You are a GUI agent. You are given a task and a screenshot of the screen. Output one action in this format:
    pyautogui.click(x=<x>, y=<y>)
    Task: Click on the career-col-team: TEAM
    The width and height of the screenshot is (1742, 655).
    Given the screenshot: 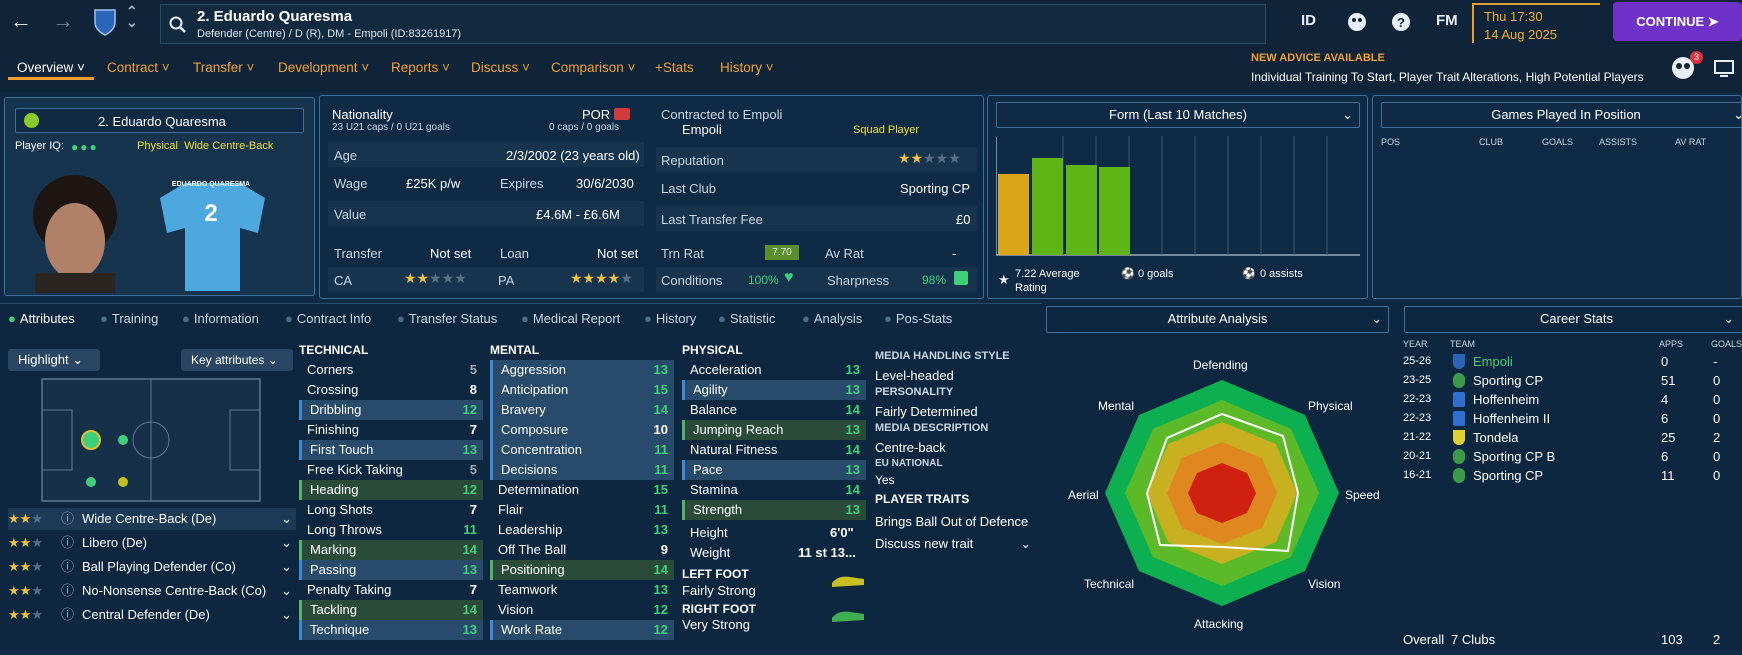 What is the action you would take?
    pyautogui.click(x=1463, y=344)
    